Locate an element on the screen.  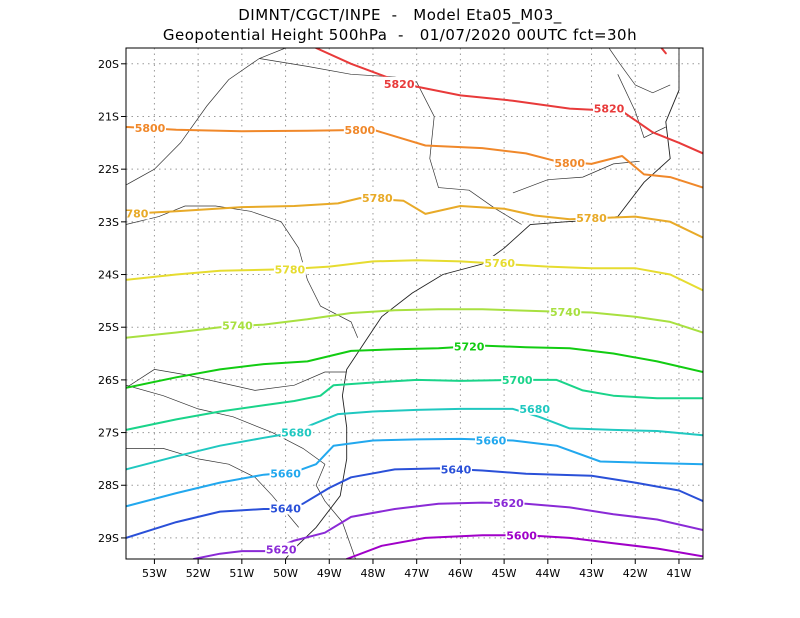
contour-label: 5700 is located at coordinates (517, 380).